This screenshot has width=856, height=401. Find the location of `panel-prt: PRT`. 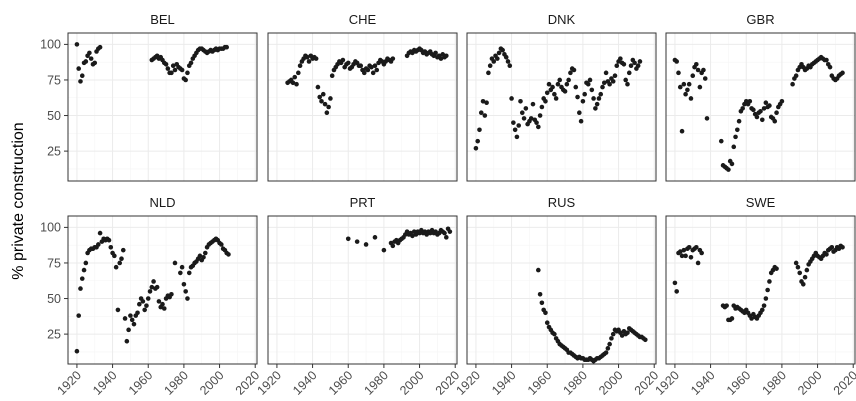

panel-prt: PRT is located at coordinates (362, 278).